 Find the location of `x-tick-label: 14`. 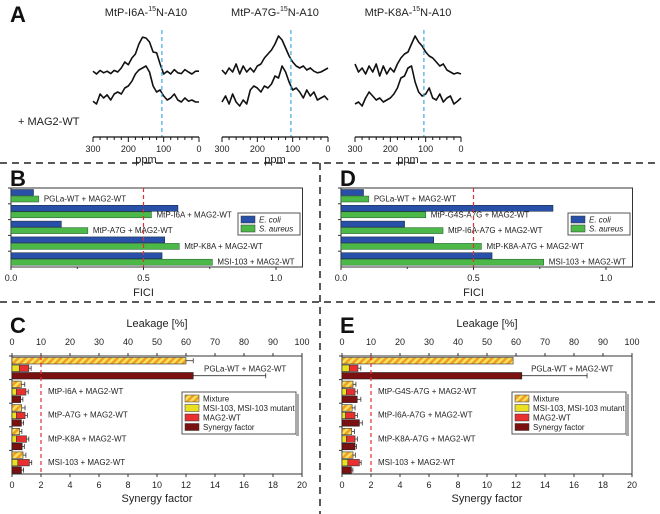

x-tick-label: 14 is located at coordinates (215, 485).